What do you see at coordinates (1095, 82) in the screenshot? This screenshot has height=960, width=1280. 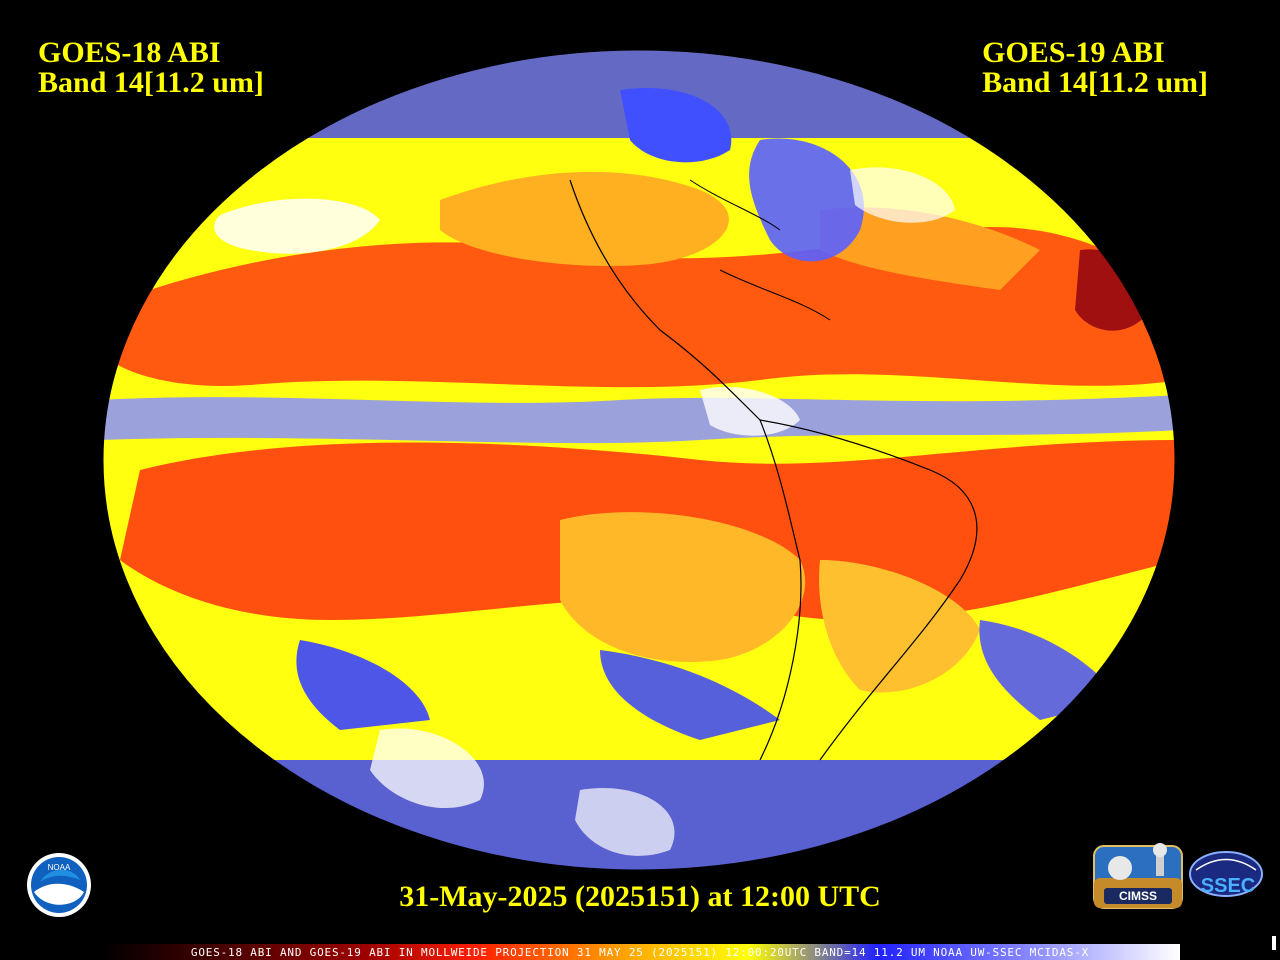 I see `right-band-label: Band 14[11.2 um]` at bounding box center [1095, 82].